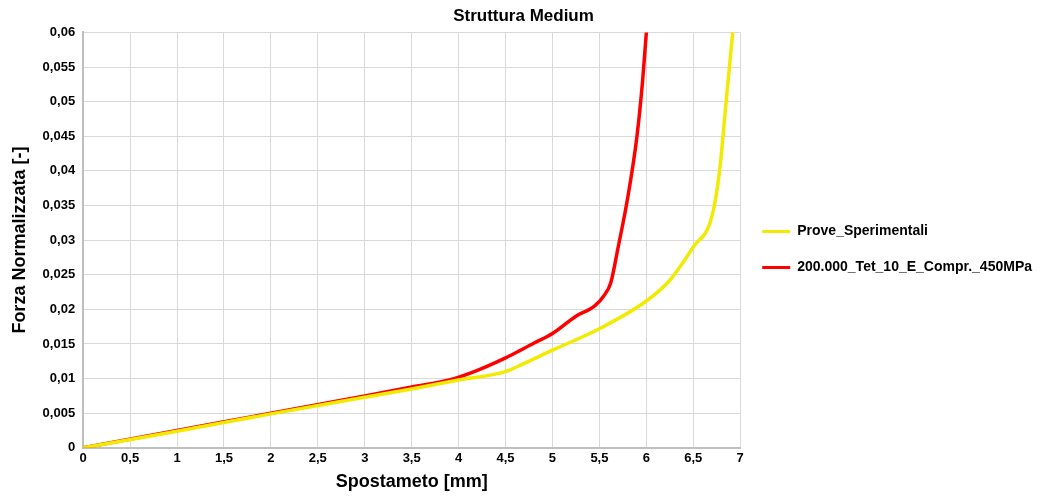 The height and width of the screenshot is (499, 1052). Describe the element at coordinates (693, 458) in the screenshot. I see `x-tick-label: 6,5` at that location.